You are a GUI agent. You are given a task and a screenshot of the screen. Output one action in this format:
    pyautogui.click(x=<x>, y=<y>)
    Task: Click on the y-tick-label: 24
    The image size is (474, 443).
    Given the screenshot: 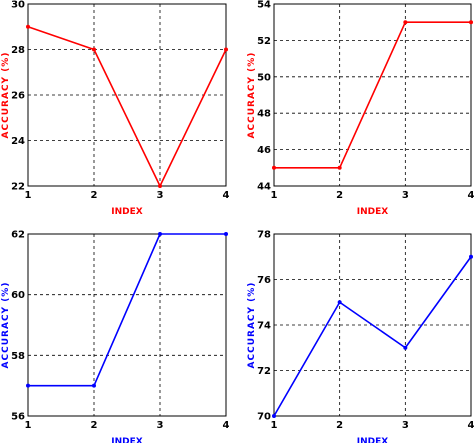 What is the action you would take?
    pyautogui.click(x=18, y=141)
    